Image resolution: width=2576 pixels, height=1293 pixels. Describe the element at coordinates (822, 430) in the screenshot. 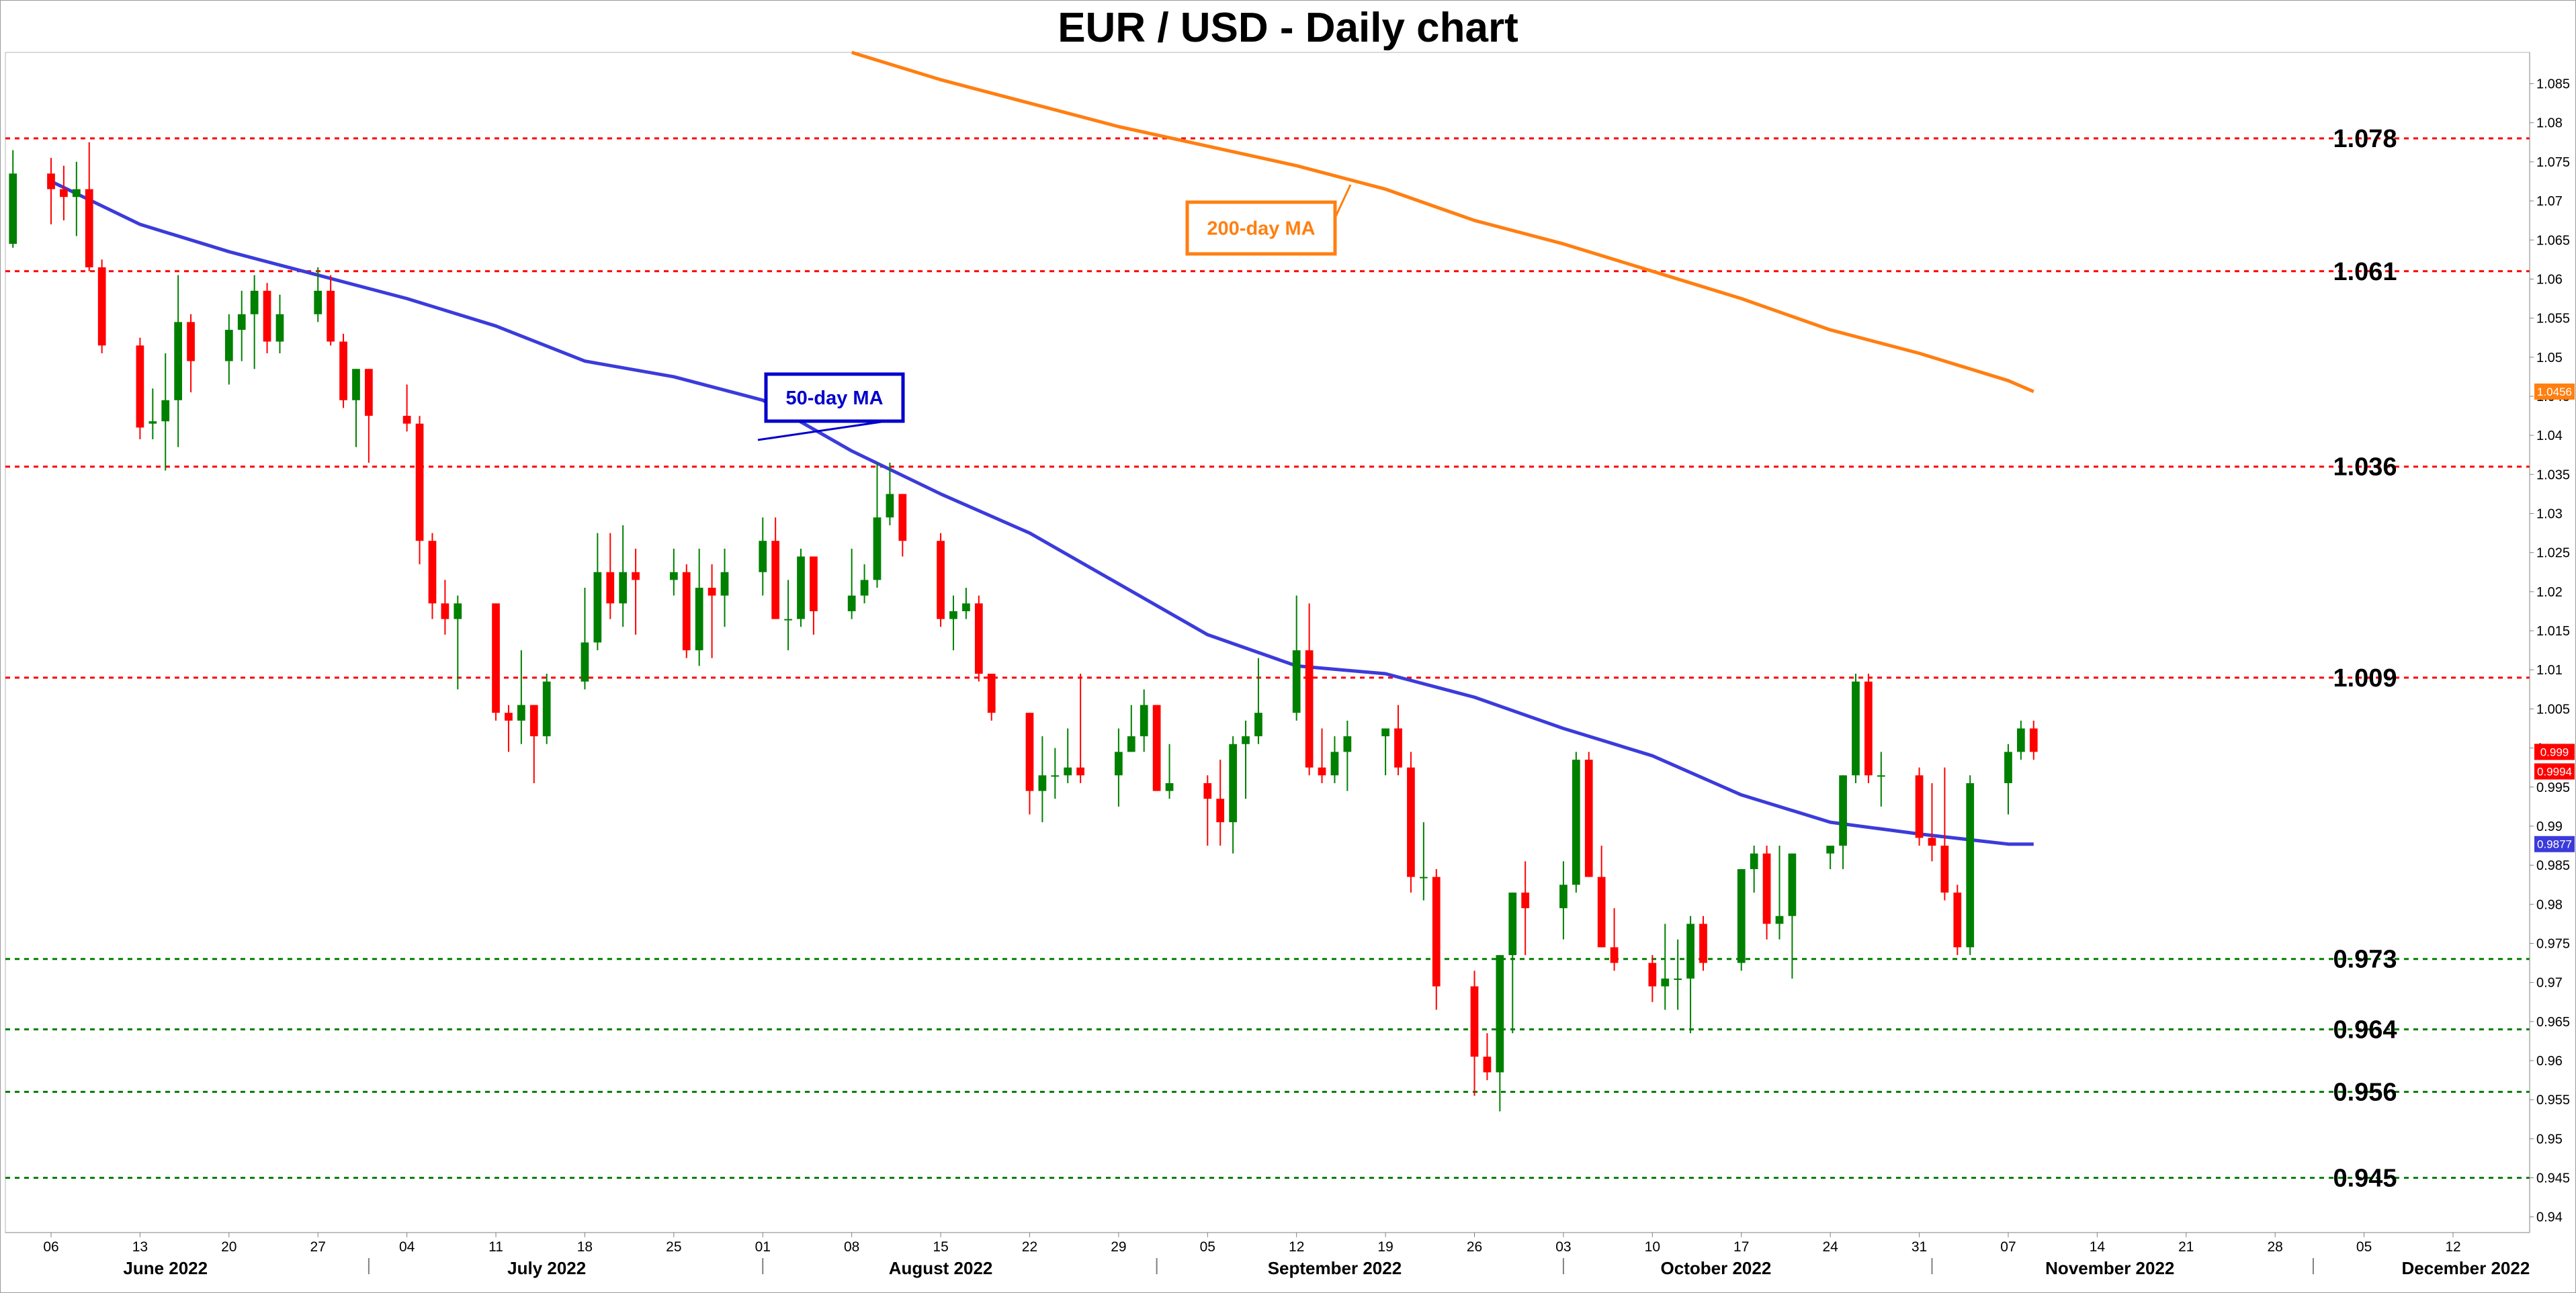

I see `ma50-label-leader` at that location.